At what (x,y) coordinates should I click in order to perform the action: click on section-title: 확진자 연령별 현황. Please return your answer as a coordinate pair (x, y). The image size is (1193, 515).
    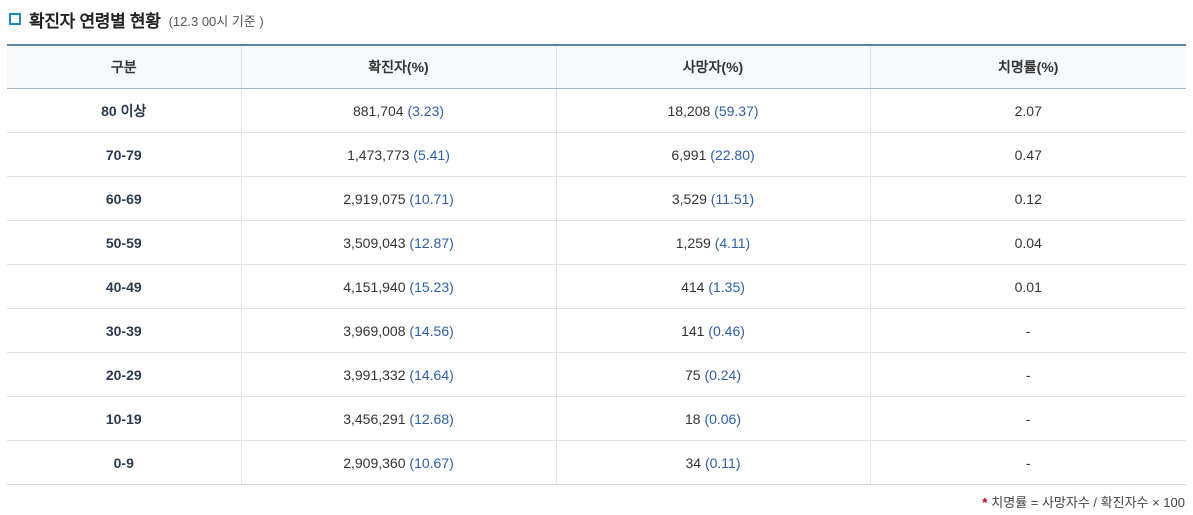
    Looking at the image, I should click on (95, 21).